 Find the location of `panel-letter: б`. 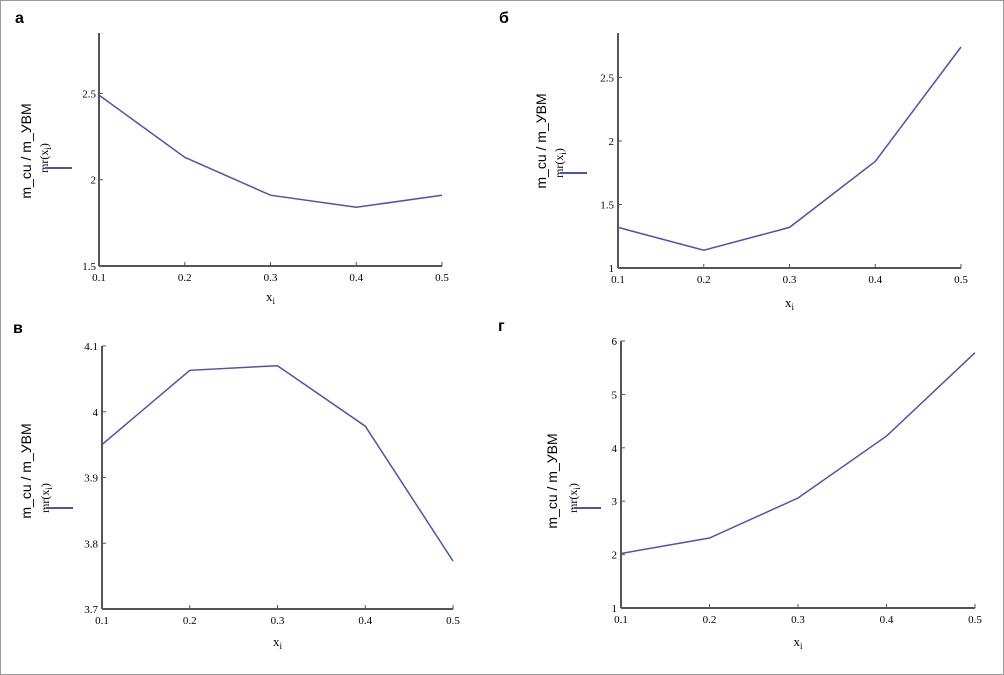

panel-letter: б is located at coordinates (504, 18).